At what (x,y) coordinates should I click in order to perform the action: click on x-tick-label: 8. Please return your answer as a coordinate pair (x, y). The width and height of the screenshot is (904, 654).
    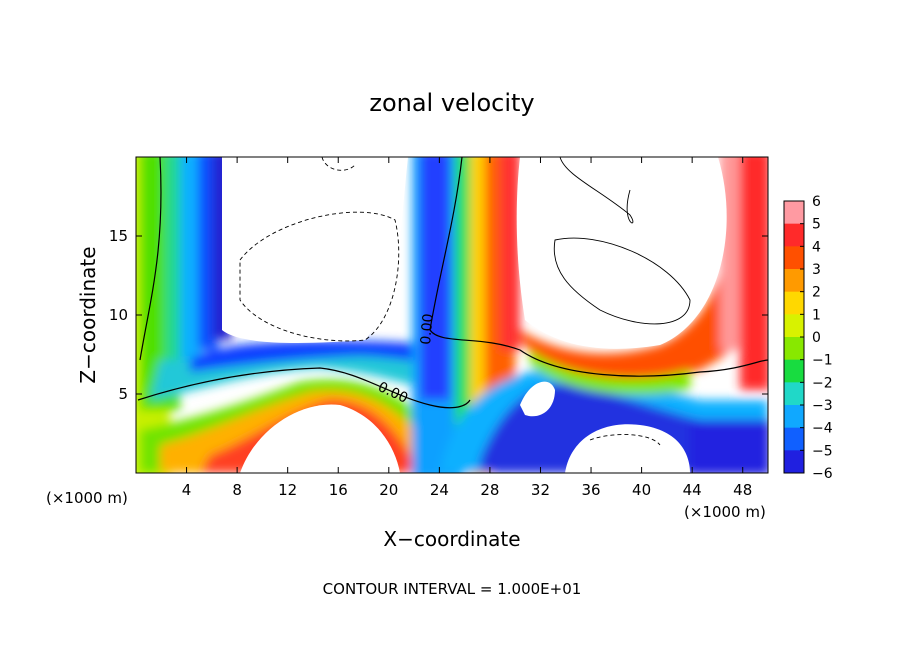
    Looking at the image, I should click on (237, 490).